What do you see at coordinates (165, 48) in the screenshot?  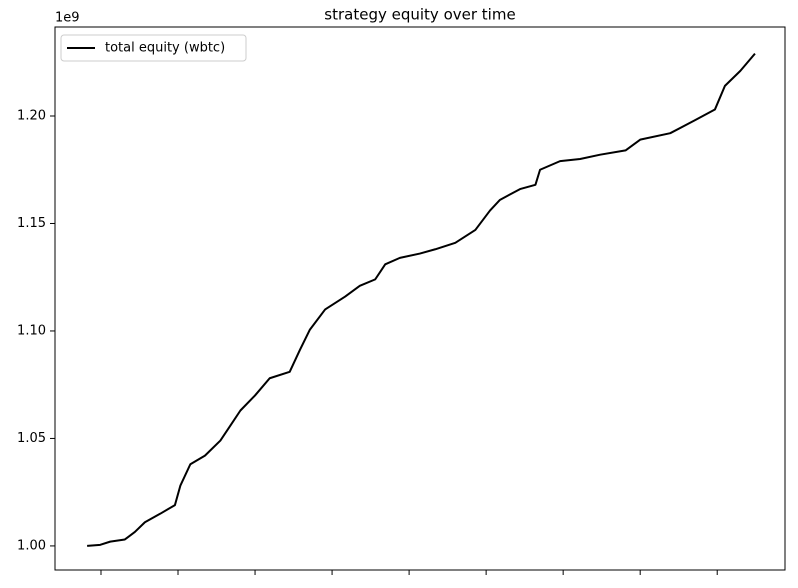 I see `legend-label: total equity (wbtc)` at bounding box center [165, 48].